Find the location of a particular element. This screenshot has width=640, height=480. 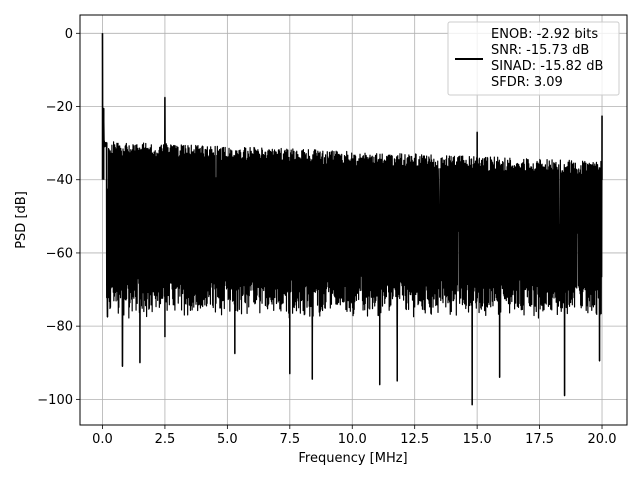

x-tick-label: 17.5 is located at coordinates (539, 439).